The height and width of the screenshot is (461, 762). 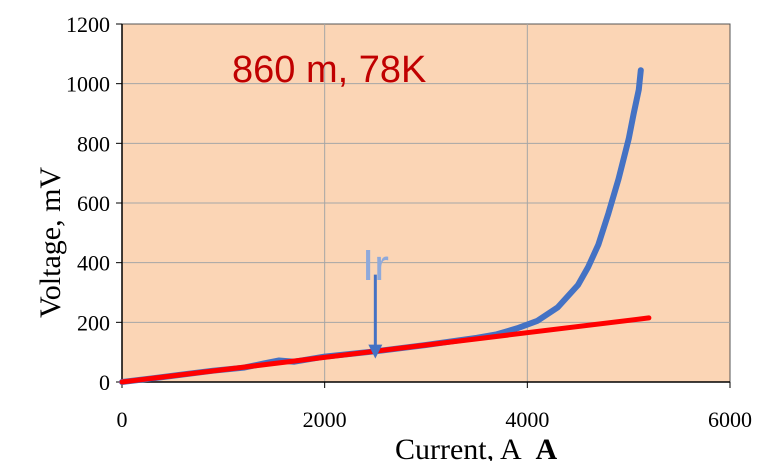 I want to click on ir-arrow-head, so click(x=375, y=351).